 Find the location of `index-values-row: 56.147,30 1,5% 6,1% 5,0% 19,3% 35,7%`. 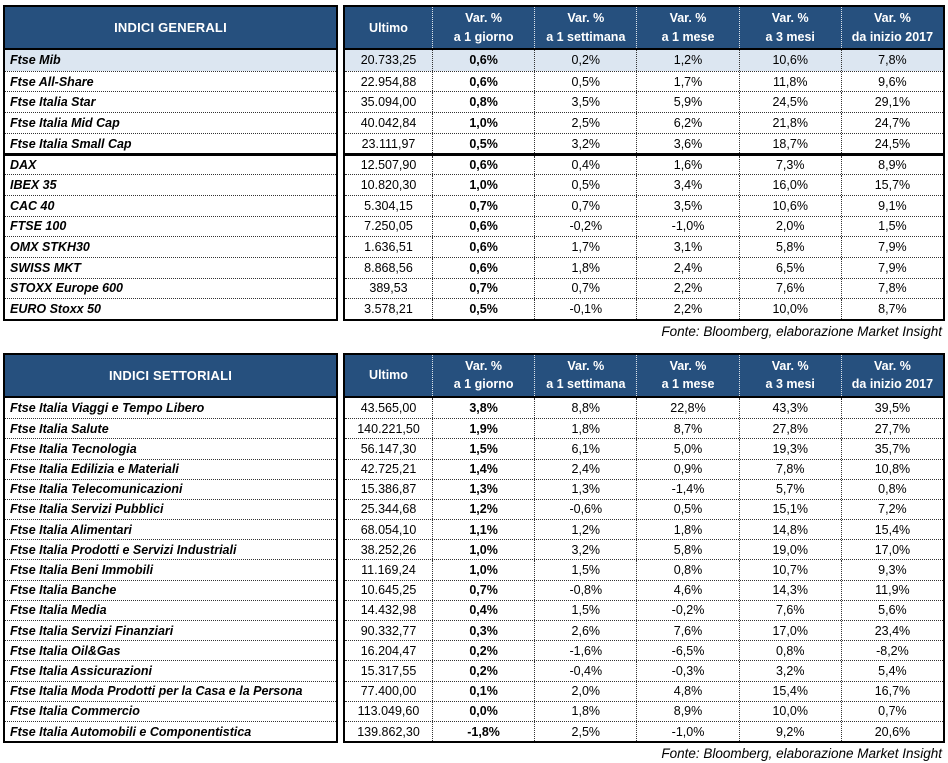

index-values-row: 56.147,30 1,5% 6,1% 5,0% 19,3% 35,7% is located at coordinates (644, 448).